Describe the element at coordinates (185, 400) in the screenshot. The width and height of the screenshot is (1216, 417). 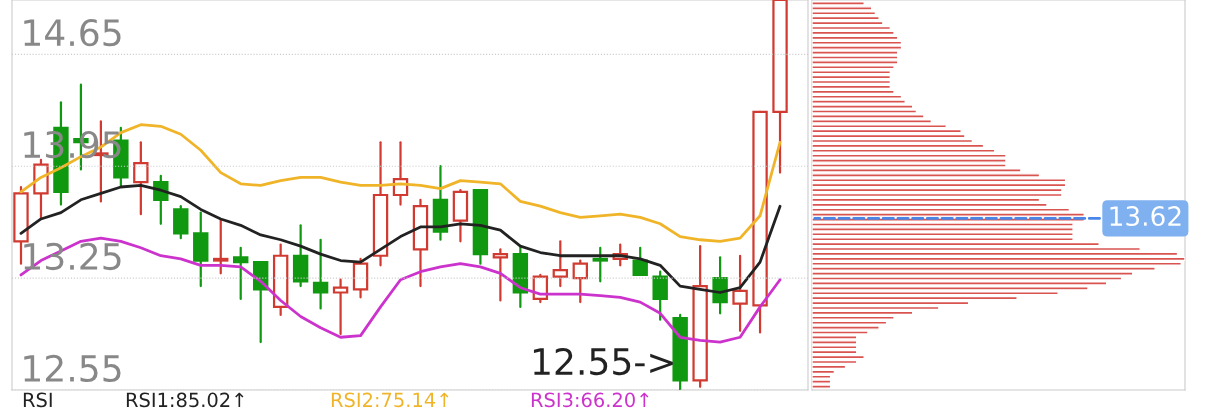
I see `text: RSI1:85.02↑` at that location.